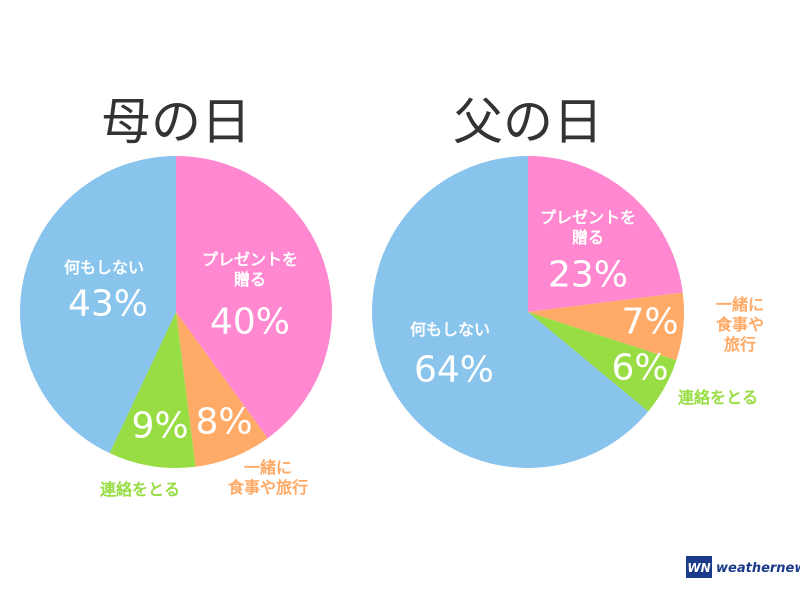 The width and height of the screenshot is (800, 600). I want to click on chart-title: 母の日, so click(176, 122).